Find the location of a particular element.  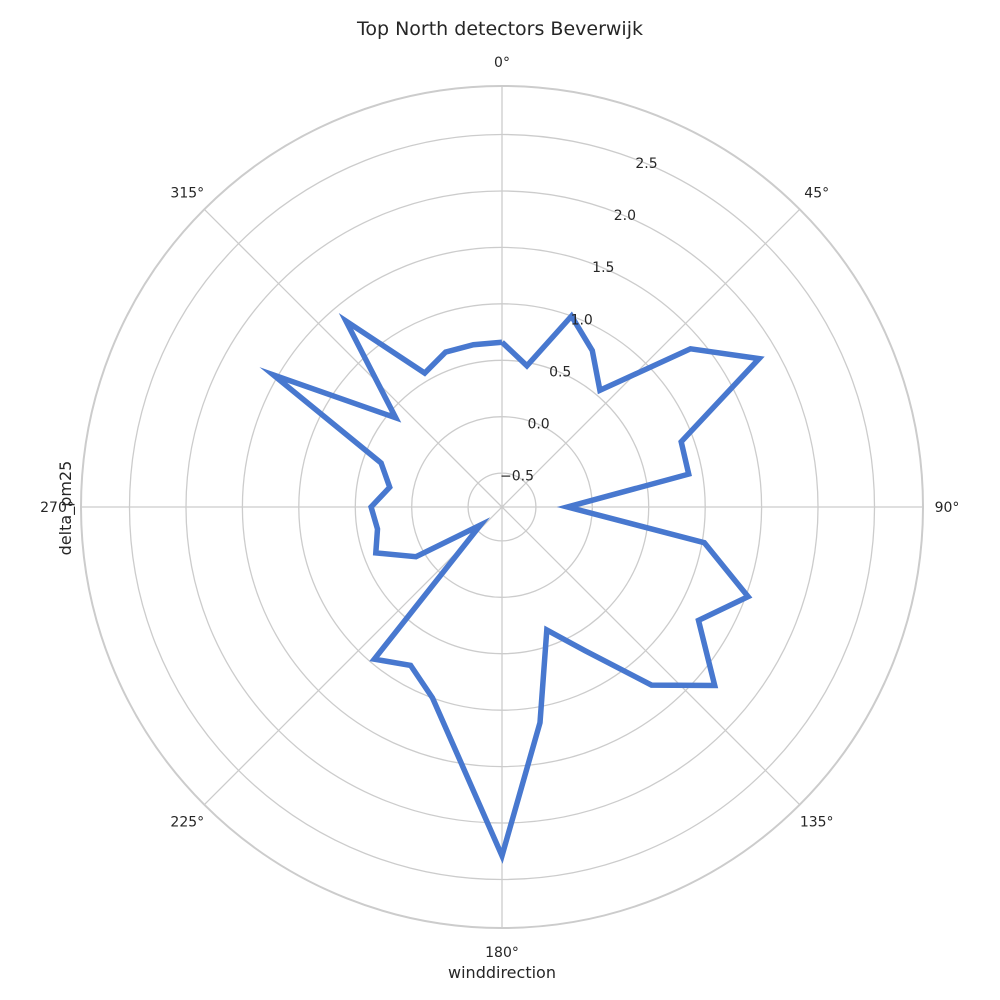

theta-tick-label: 180° is located at coordinates (502, 953).